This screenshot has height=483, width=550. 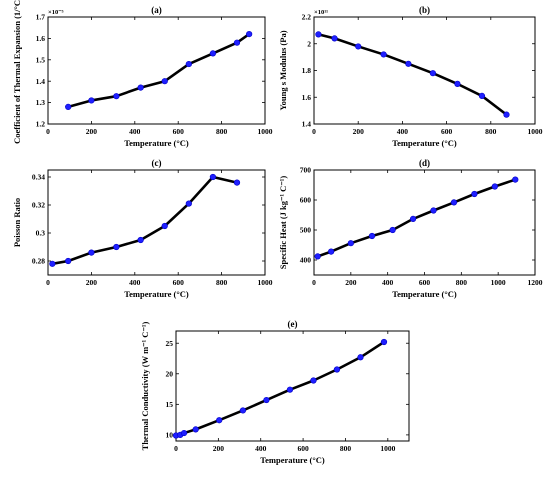 I want to click on y-axis-label: Young s Modulus (Pa), so click(x=283, y=70).